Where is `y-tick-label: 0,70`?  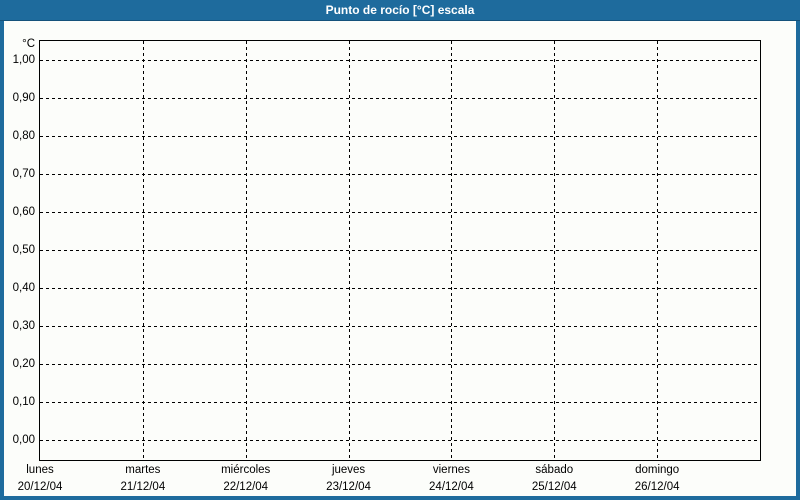
y-tick-label: 0,70 is located at coordinates (23, 174).